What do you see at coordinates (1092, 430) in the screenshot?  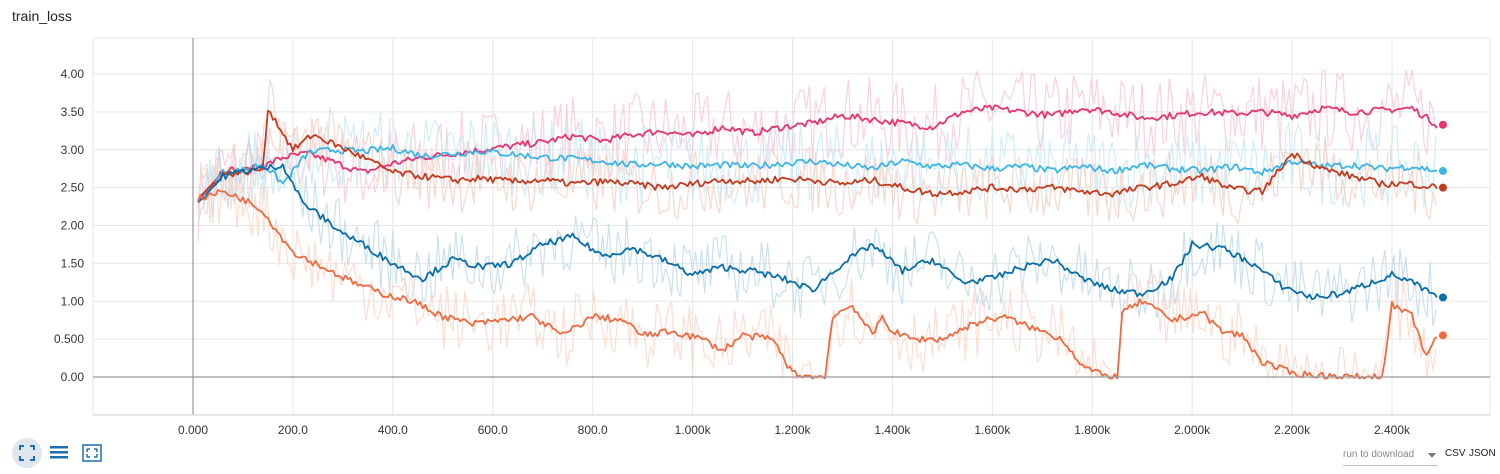 I see `x-tick-label: 1.800k` at bounding box center [1092, 430].